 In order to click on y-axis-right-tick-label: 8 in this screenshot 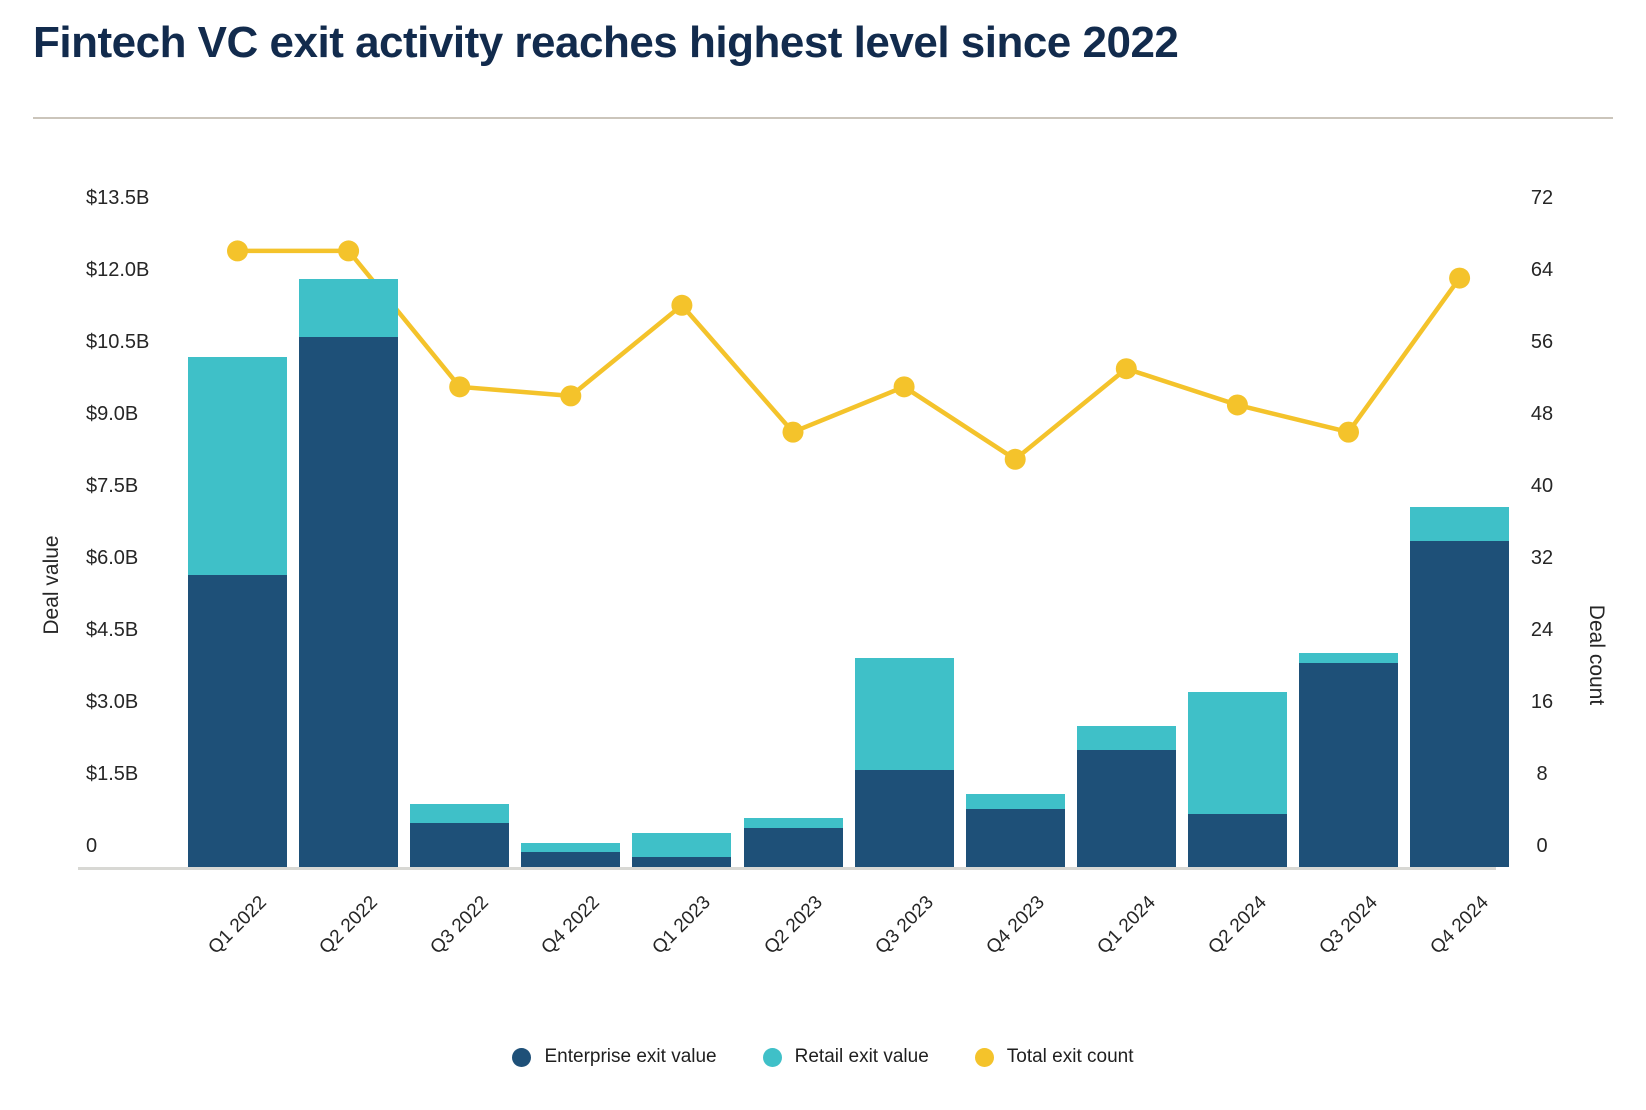, I will do `click(1542, 774)`.